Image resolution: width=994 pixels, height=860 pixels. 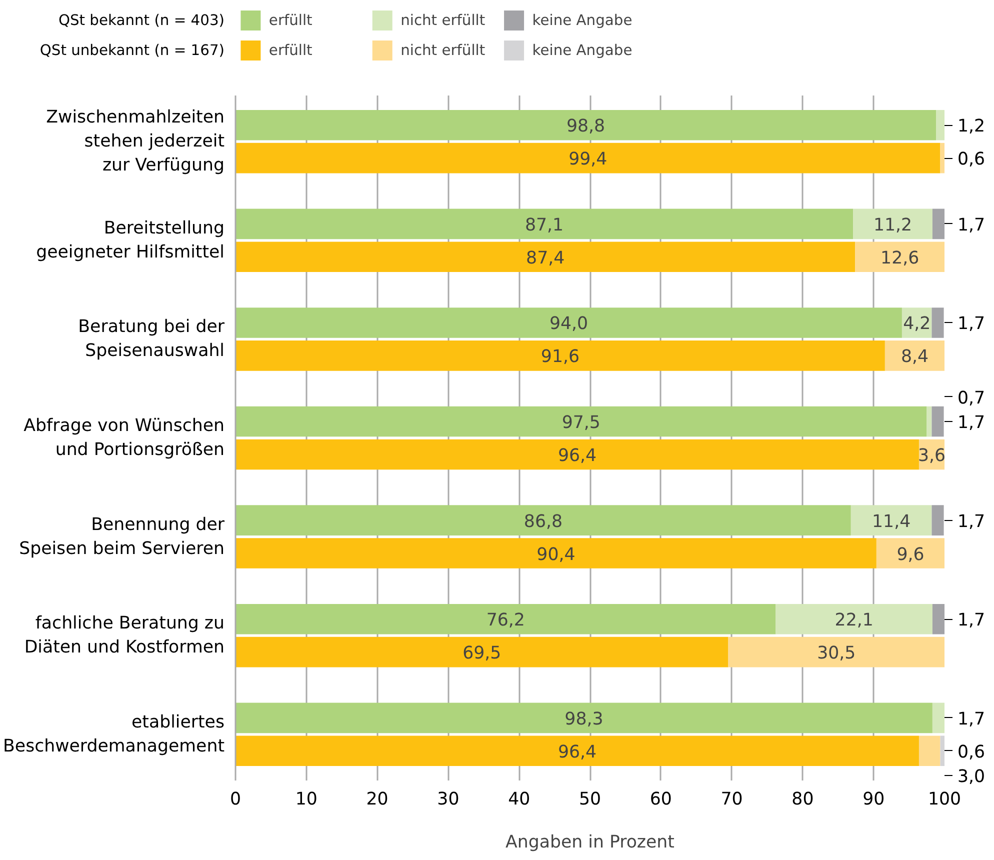 What do you see at coordinates (236, 800) in the screenshot?
I see `x-tick-label: 0` at bounding box center [236, 800].